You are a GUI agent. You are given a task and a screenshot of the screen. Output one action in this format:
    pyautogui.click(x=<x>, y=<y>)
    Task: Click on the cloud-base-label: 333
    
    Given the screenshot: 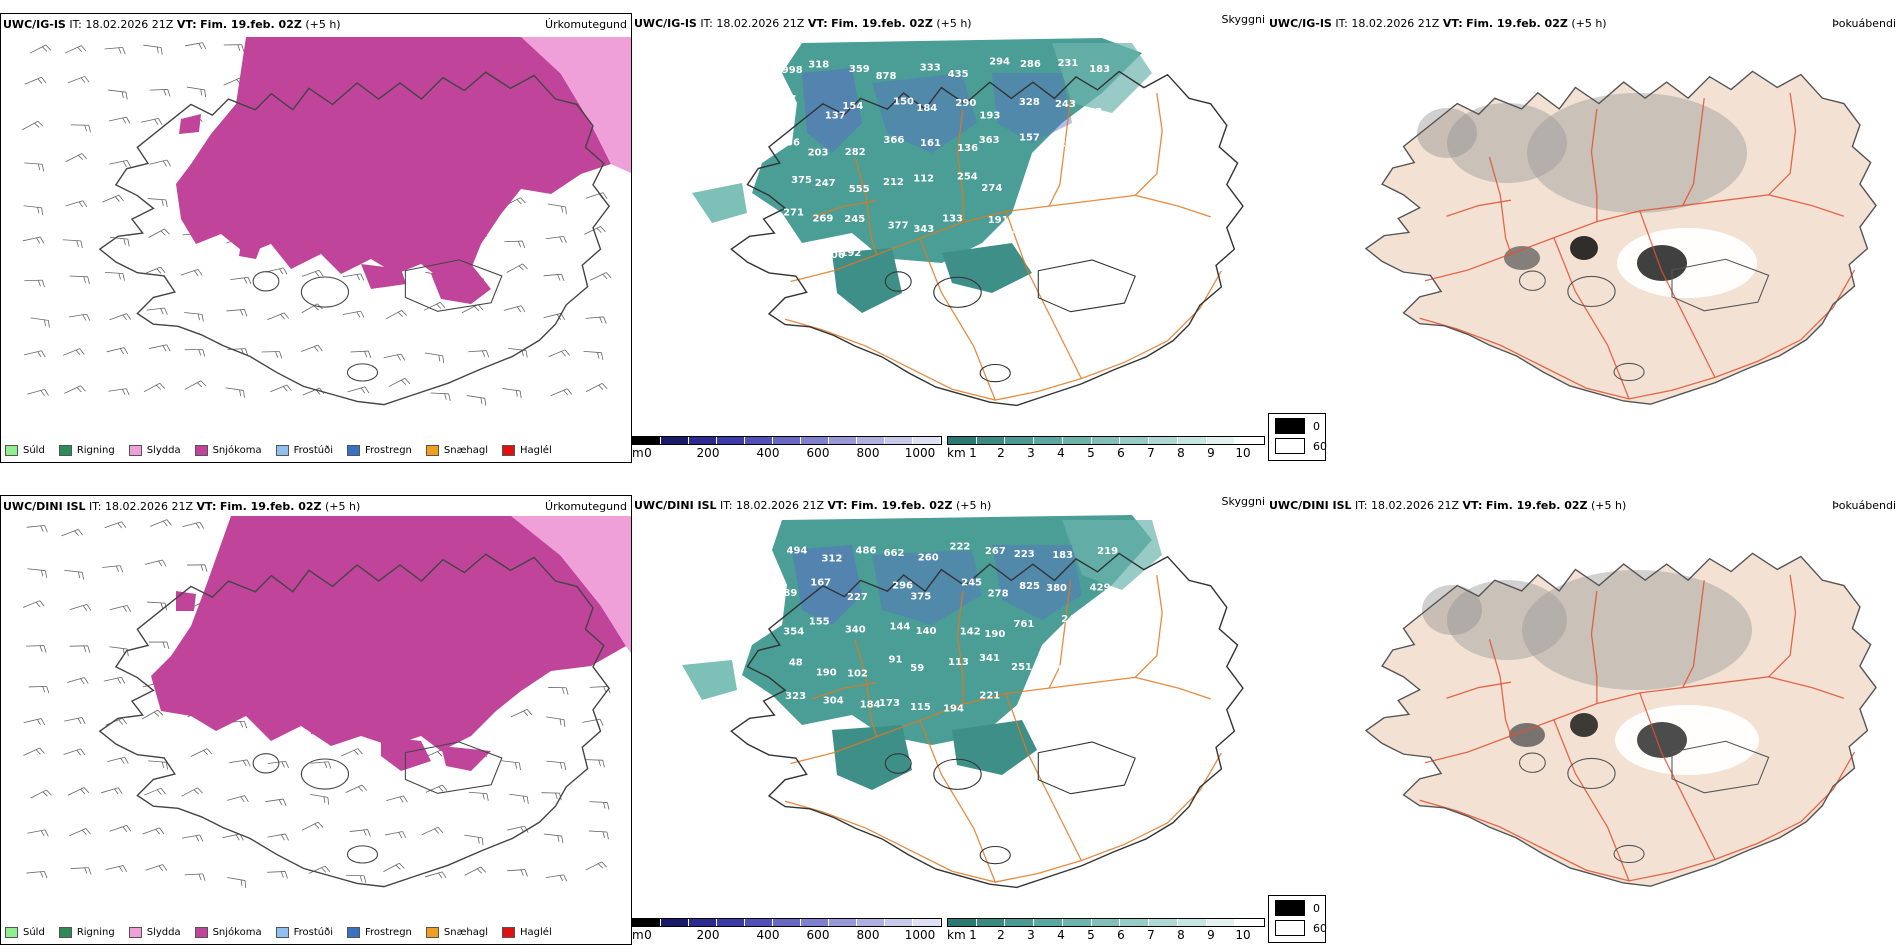 What is the action you would take?
    pyautogui.click(x=930, y=67)
    